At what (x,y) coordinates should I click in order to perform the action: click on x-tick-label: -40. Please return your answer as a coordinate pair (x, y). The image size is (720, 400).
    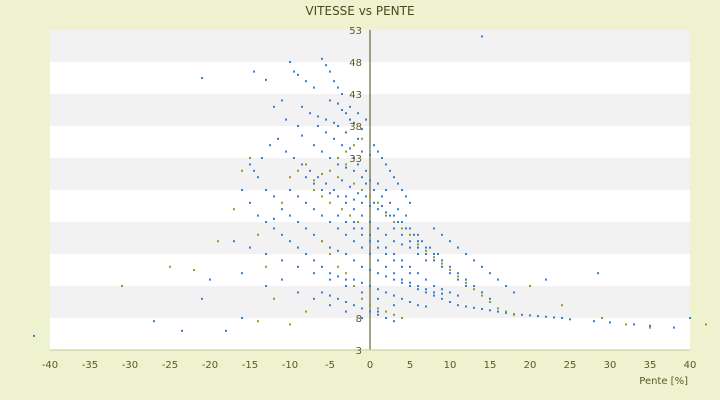
    Looking at the image, I should click on (50, 365).